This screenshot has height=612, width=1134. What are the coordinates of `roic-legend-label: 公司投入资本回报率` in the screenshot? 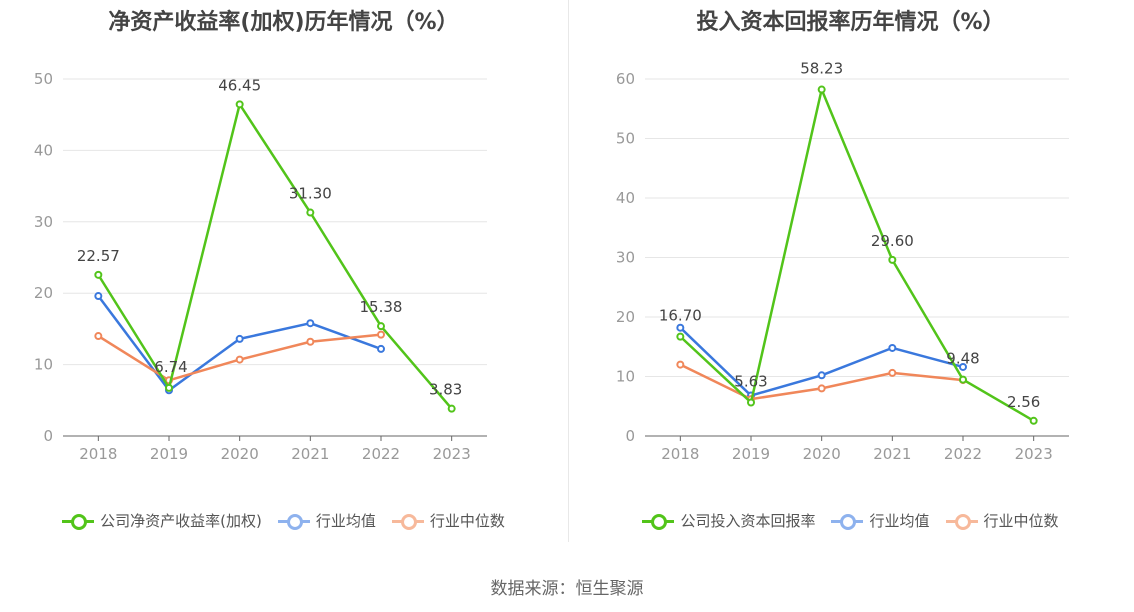 It's located at (748, 521).